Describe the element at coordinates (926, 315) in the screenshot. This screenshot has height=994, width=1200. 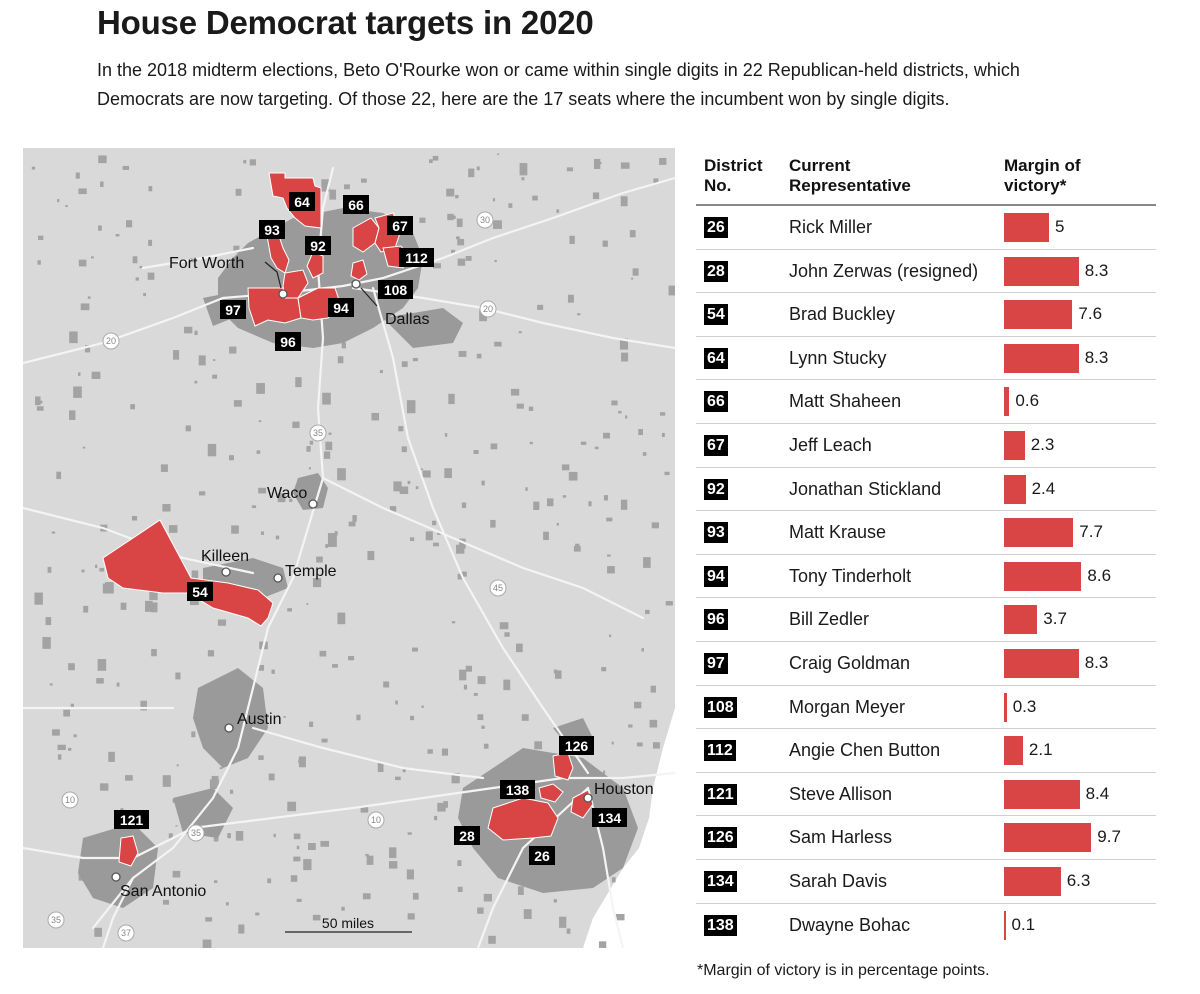
I see `table-row: 54 Brad Buckley 7.6` at that location.